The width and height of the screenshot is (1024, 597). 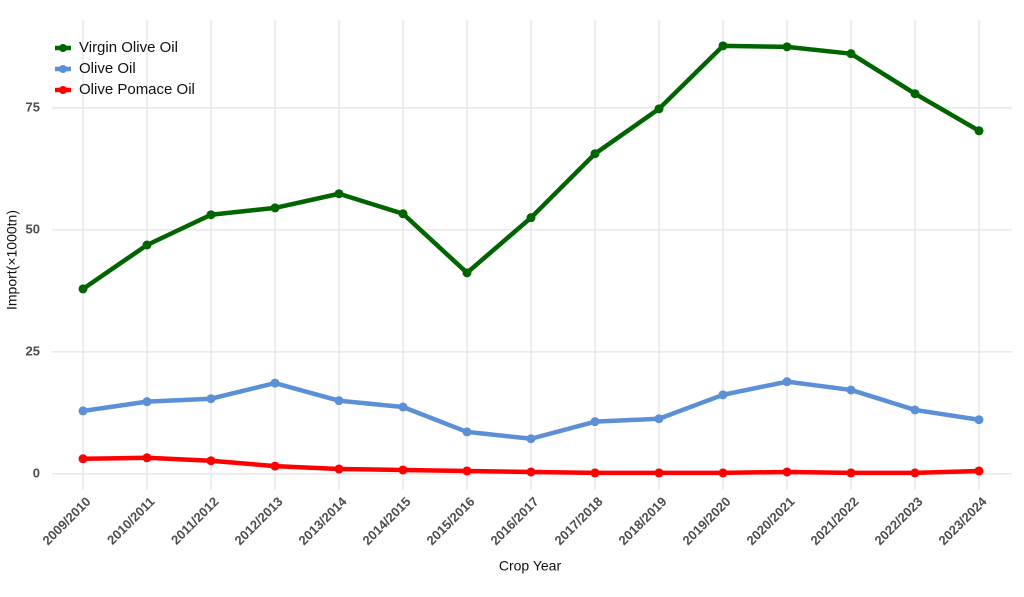 What do you see at coordinates (66, 521) in the screenshot?
I see `x-tick-label: 2009/2010` at bounding box center [66, 521].